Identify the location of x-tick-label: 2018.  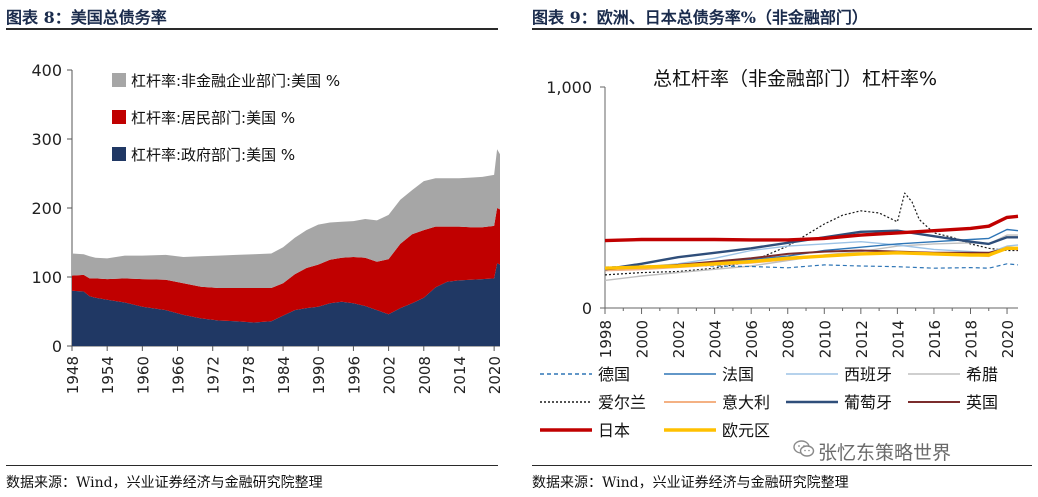
(971, 339).